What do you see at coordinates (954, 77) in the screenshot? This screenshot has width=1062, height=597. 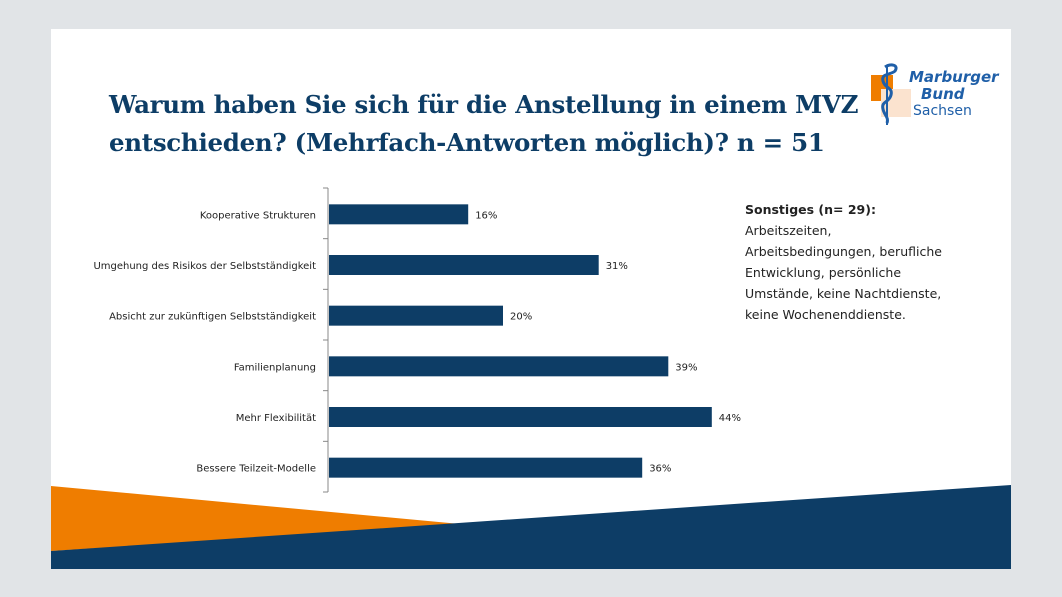 I see `logo-line-1: Marburger` at bounding box center [954, 77].